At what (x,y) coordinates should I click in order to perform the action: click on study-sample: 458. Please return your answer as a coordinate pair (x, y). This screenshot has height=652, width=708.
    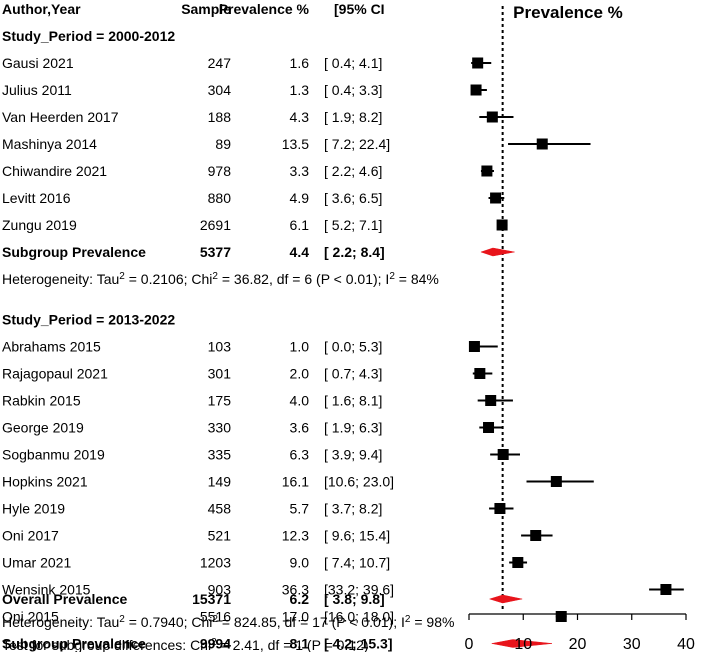
    Looking at the image, I should click on (220, 509).